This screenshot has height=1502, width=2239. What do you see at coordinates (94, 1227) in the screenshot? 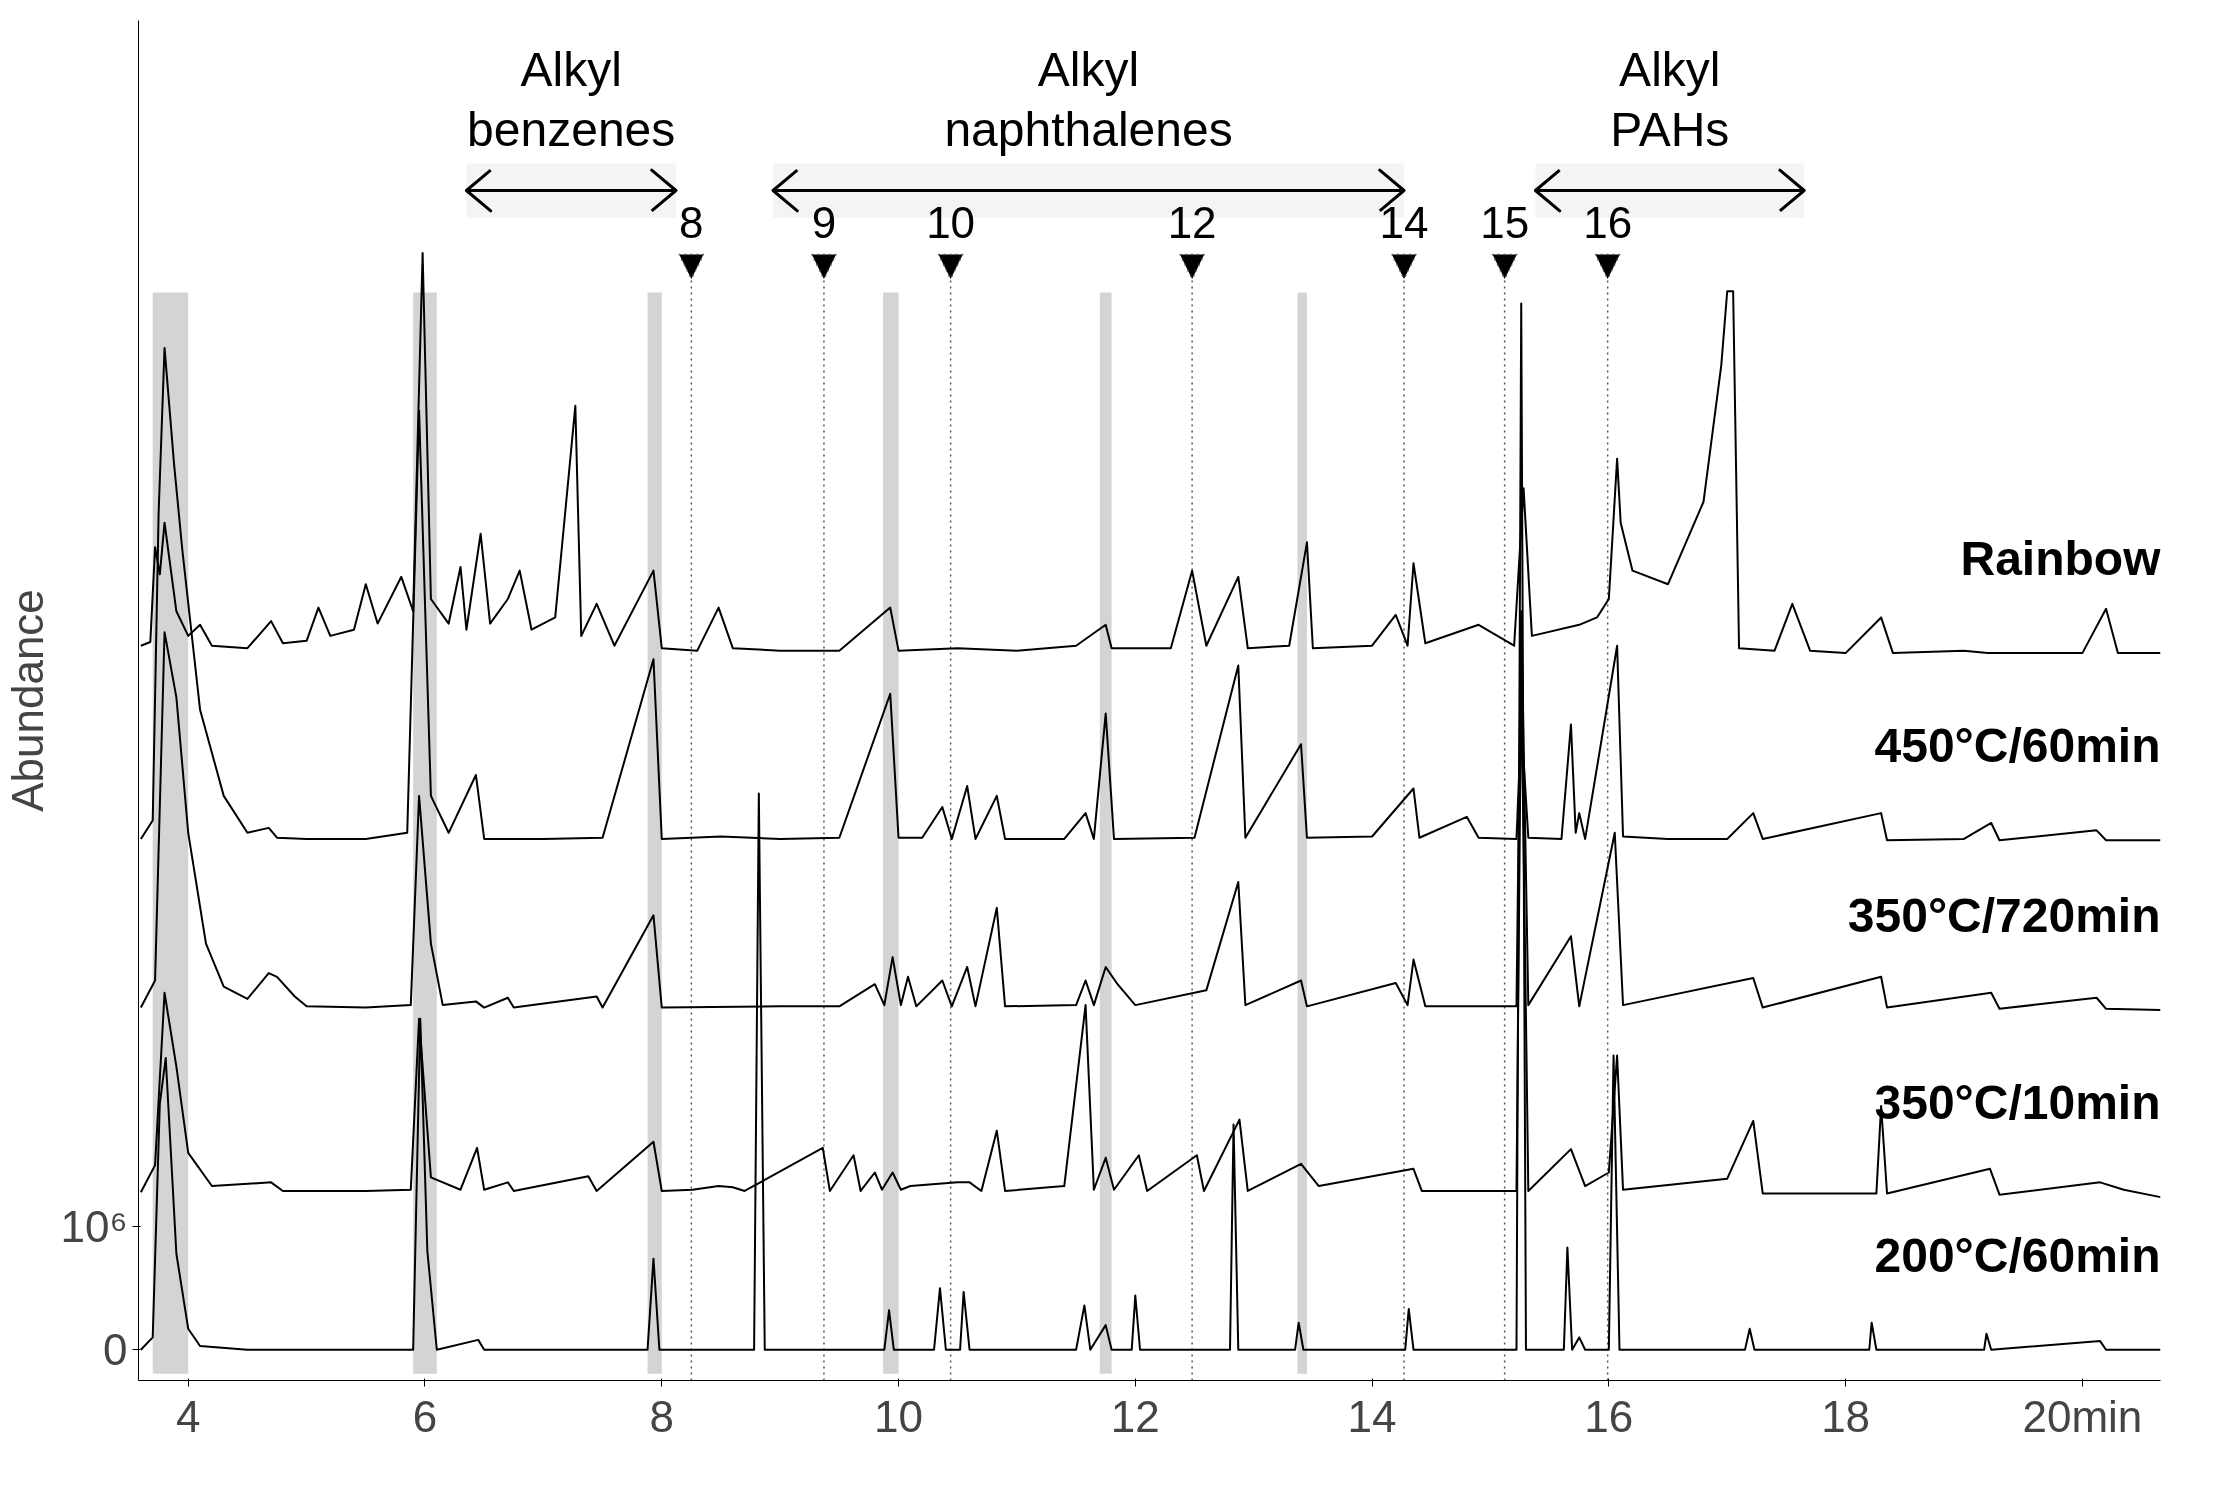
I see `y-tick-label: 10⁶` at bounding box center [94, 1227].